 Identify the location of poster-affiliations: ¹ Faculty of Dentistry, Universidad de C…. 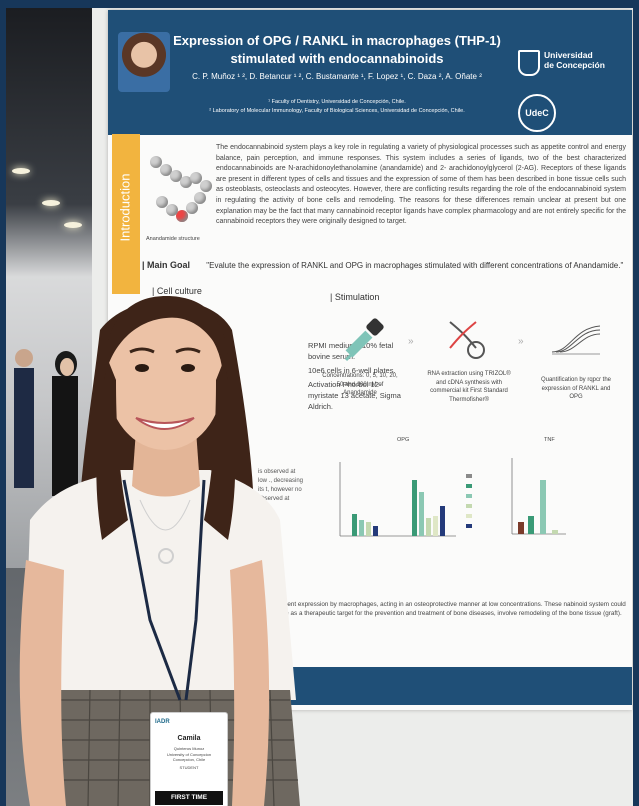
(337, 107).